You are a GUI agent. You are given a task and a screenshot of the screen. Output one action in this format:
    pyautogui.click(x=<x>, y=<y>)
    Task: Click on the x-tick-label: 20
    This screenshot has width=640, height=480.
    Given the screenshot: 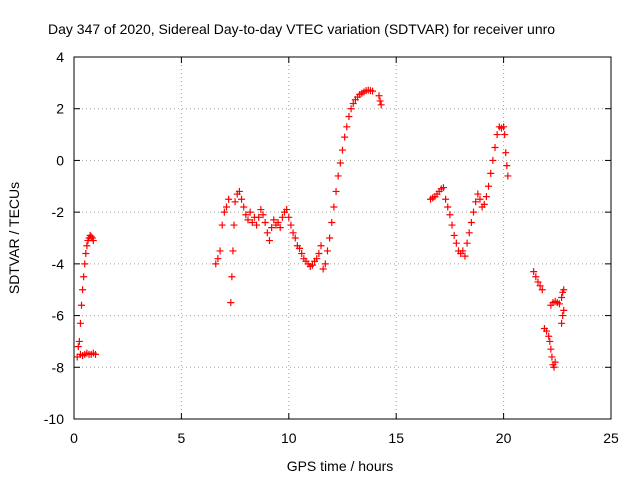 What is the action you would take?
    pyautogui.click(x=504, y=438)
    